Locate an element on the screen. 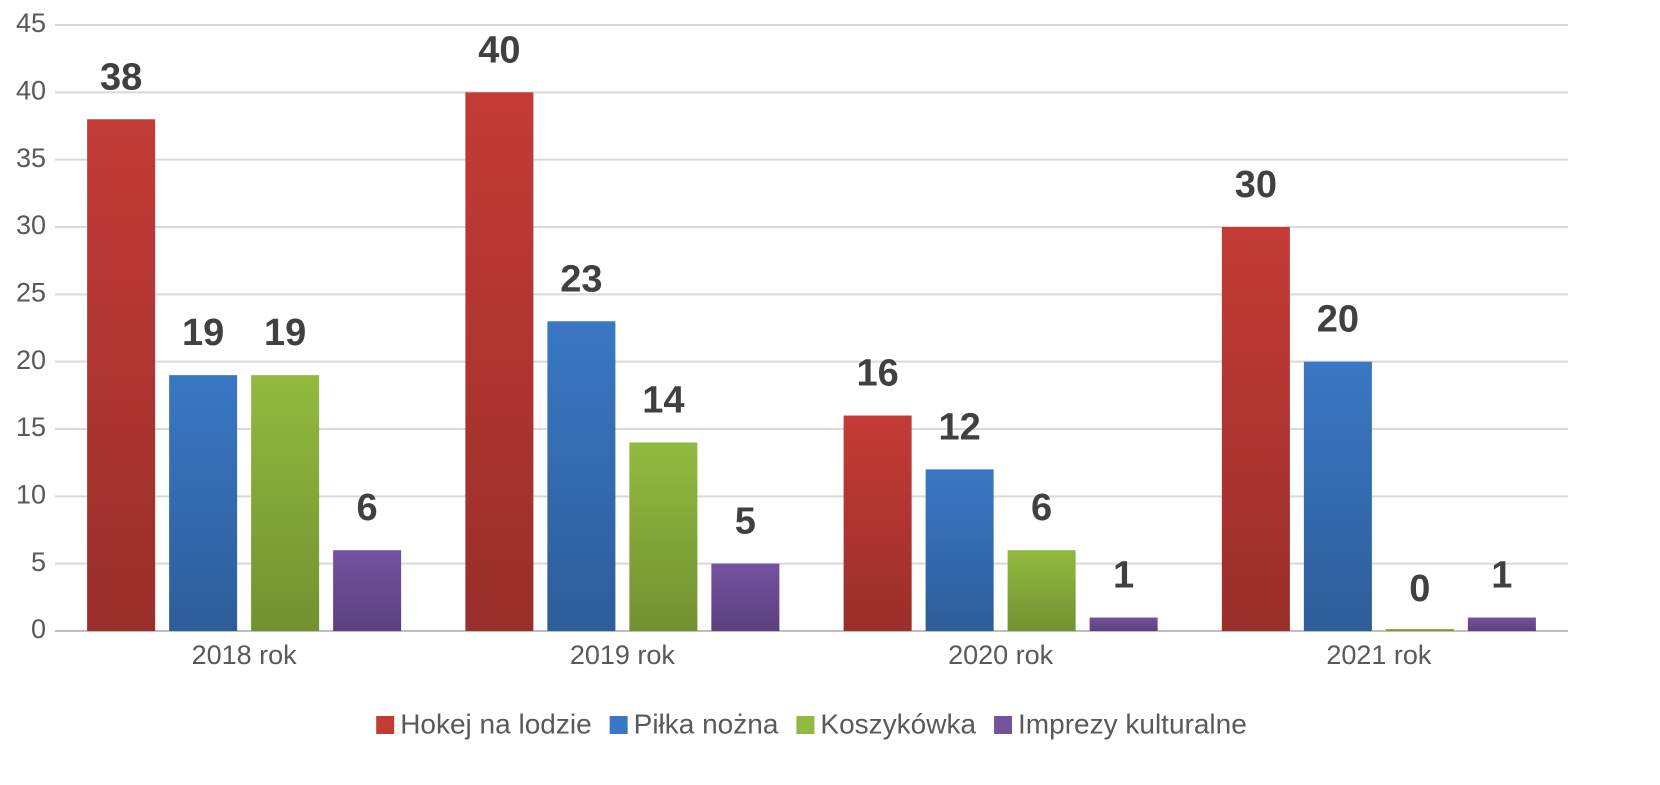  y-tick-label: 45 is located at coordinates (31, 23).